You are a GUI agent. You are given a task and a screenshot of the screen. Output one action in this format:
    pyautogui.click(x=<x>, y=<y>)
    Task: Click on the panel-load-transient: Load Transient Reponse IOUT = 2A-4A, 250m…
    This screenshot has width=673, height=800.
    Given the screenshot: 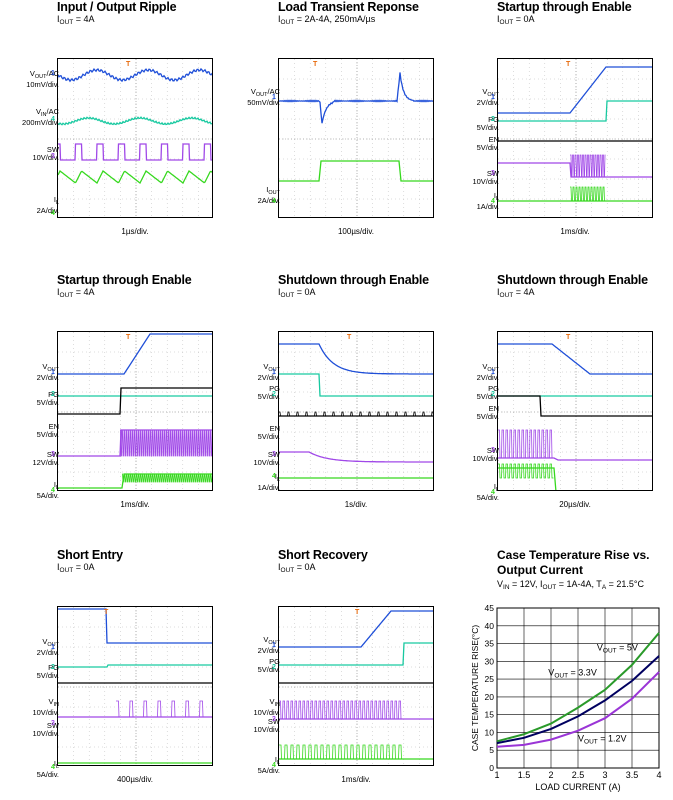 What is the action you would take?
    pyautogui.click(x=367, y=125)
    